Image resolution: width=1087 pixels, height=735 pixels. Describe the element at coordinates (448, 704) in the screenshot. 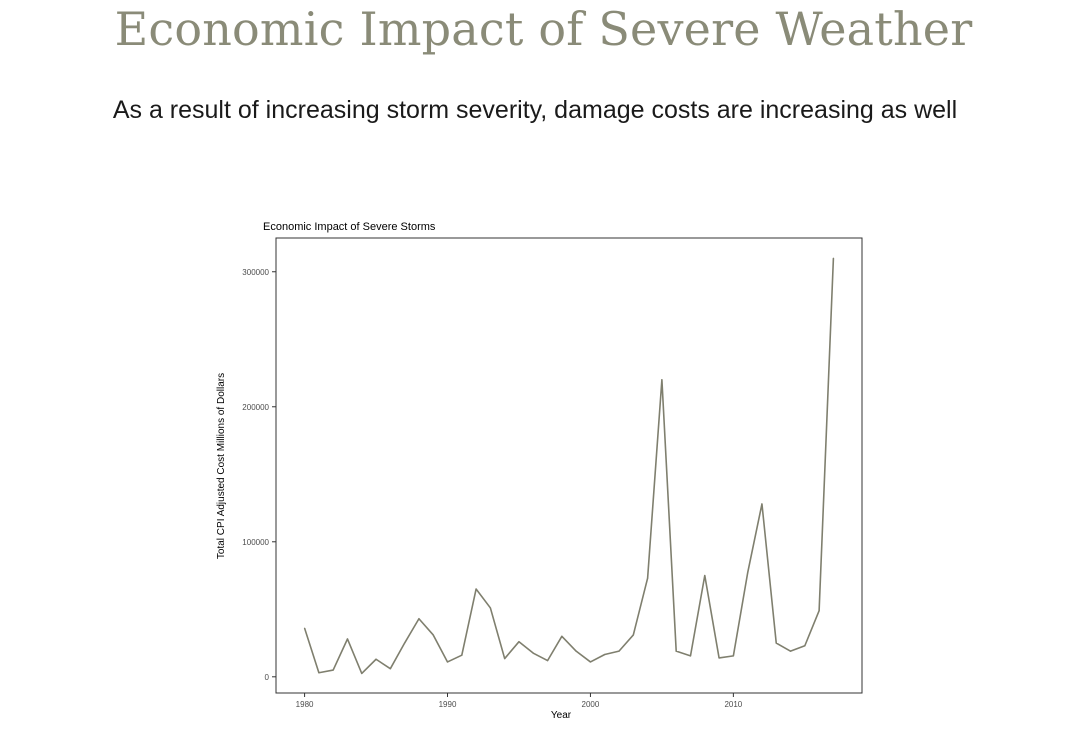

I see `x-tick-label: 1990` at that location.